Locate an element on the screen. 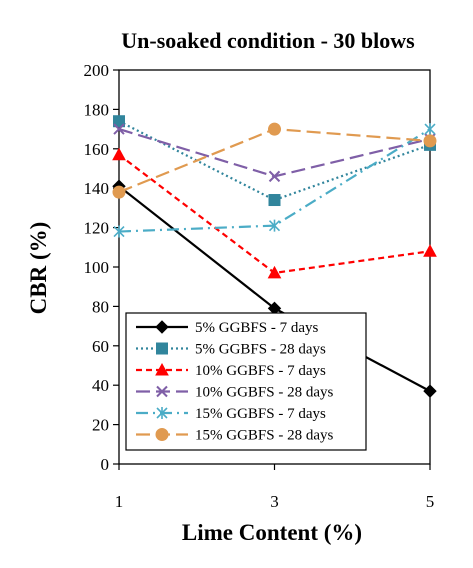  legend-entry: 10% GGBFS - 7 days is located at coordinates (231, 370).